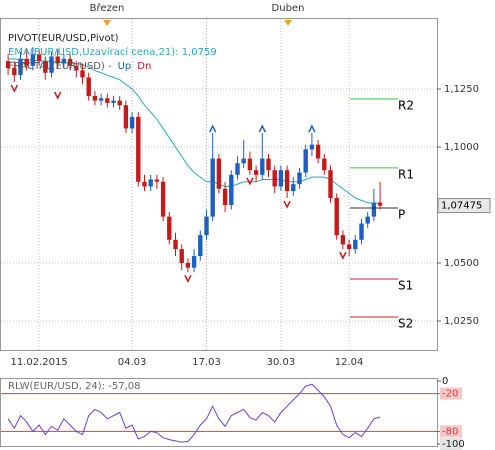 The height and width of the screenshot is (450, 495). I want to click on legend-pivot: PIVOT(EUR/USD,Pivot), so click(63, 38).